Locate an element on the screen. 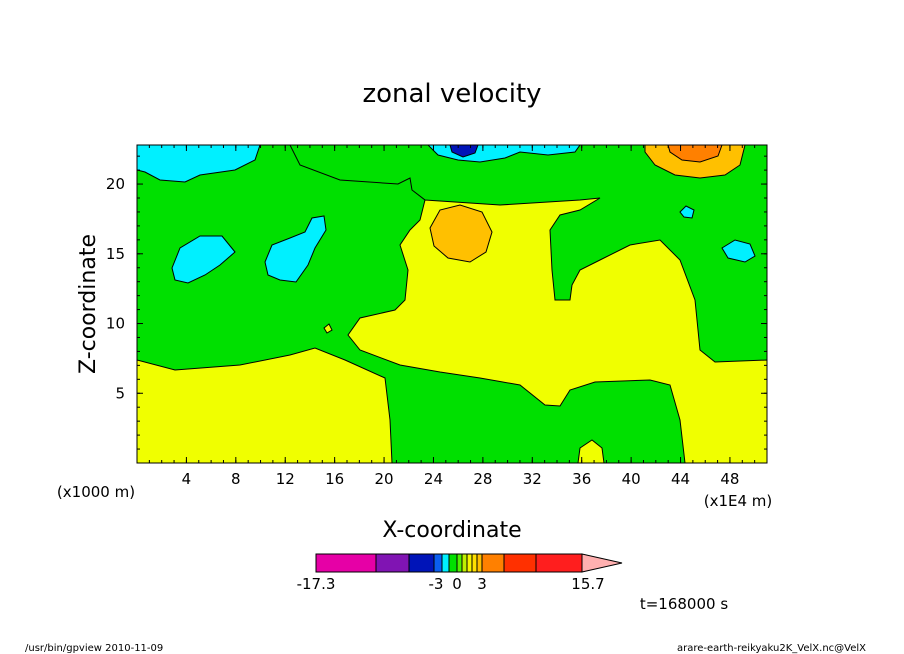 The height and width of the screenshot is (654, 904). colorbar-label: 15.7 is located at coordinates (587, 584).